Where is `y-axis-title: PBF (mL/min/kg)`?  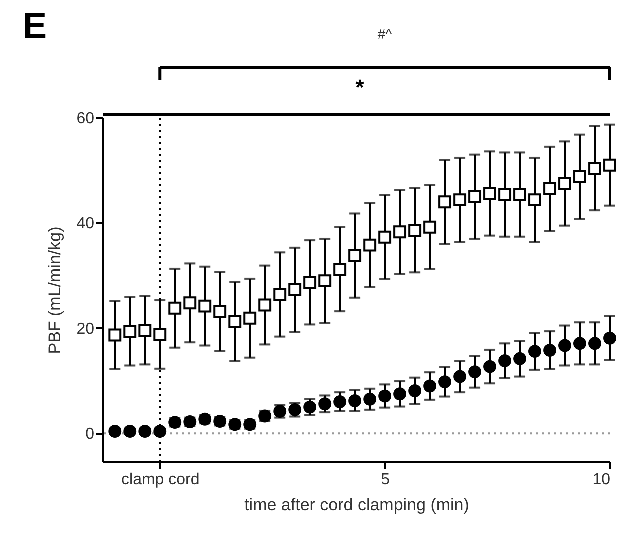
y-axis-title: PBF (mL/min/kg) is located at coordinates (55, 290).